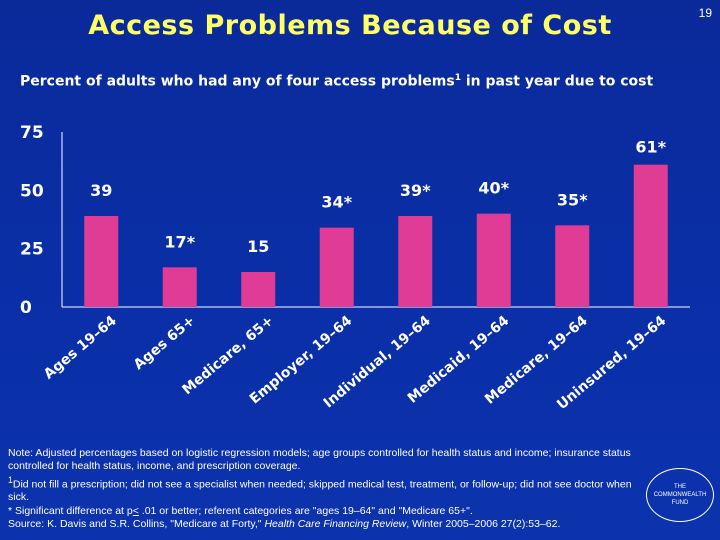 This screenshot has width=720, height=540. What do you see at coordinates (135, 510) in the screenshot?
I see `significance-operator: <` at bounding box center [135, 510].